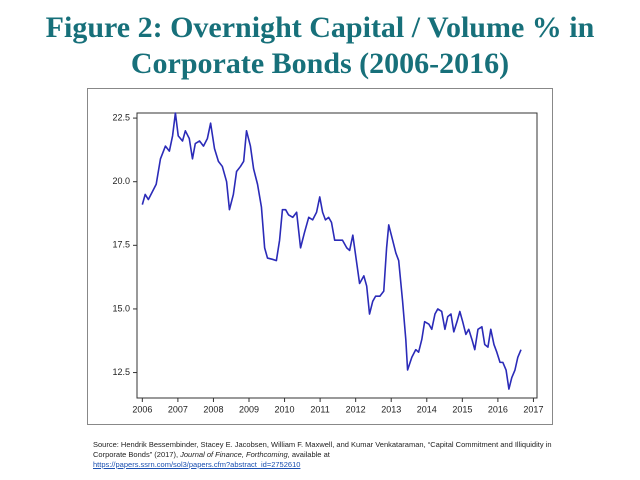 Image resolution: width=640 pixels, height=480 pixels. Describe the element at coordinates (121, 245) in the screenshot. I see `y-tick-label: 17.5` at that location.